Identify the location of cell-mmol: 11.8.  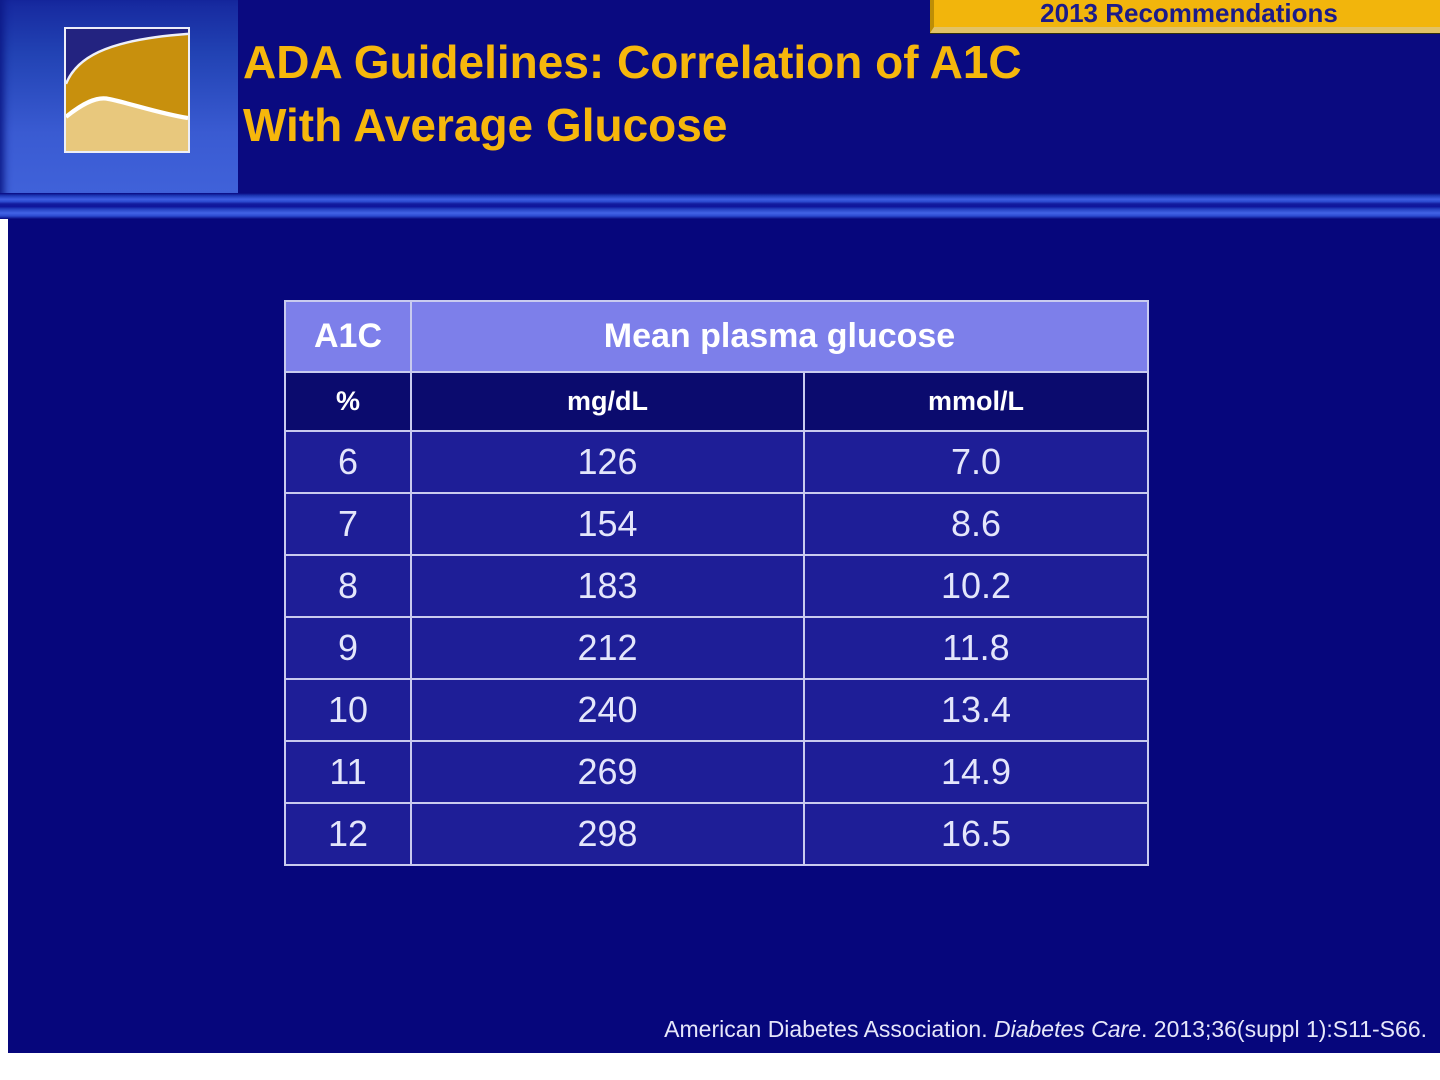
(976, 648).